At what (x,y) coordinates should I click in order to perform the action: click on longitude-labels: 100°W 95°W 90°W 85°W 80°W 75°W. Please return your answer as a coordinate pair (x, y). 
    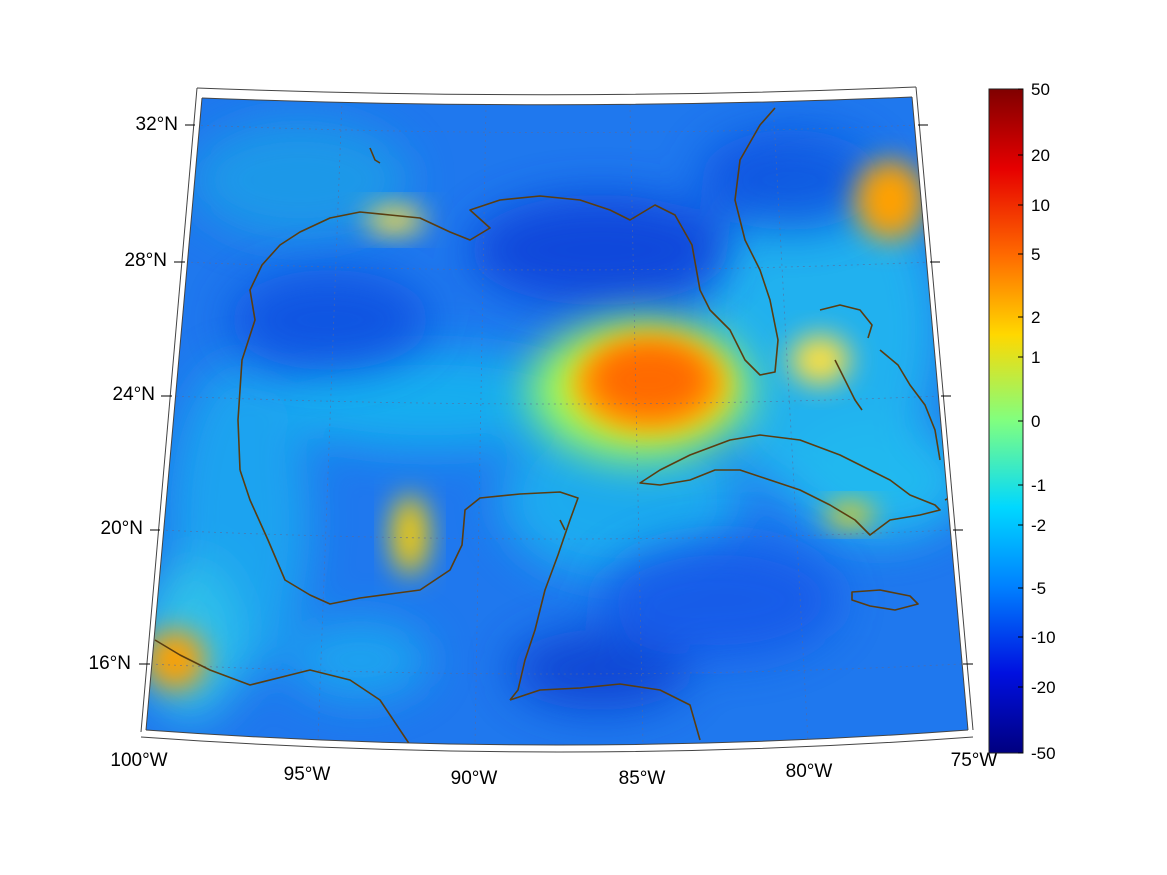
    Looking at the image, I should click on (553, 769).